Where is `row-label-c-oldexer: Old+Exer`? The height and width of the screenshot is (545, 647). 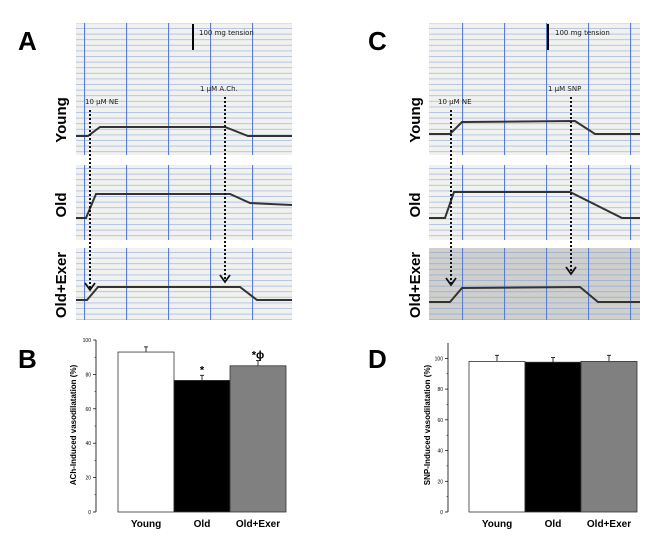 row-label-c-oldexer: Old+Exer is located at coordinates (415, 285).